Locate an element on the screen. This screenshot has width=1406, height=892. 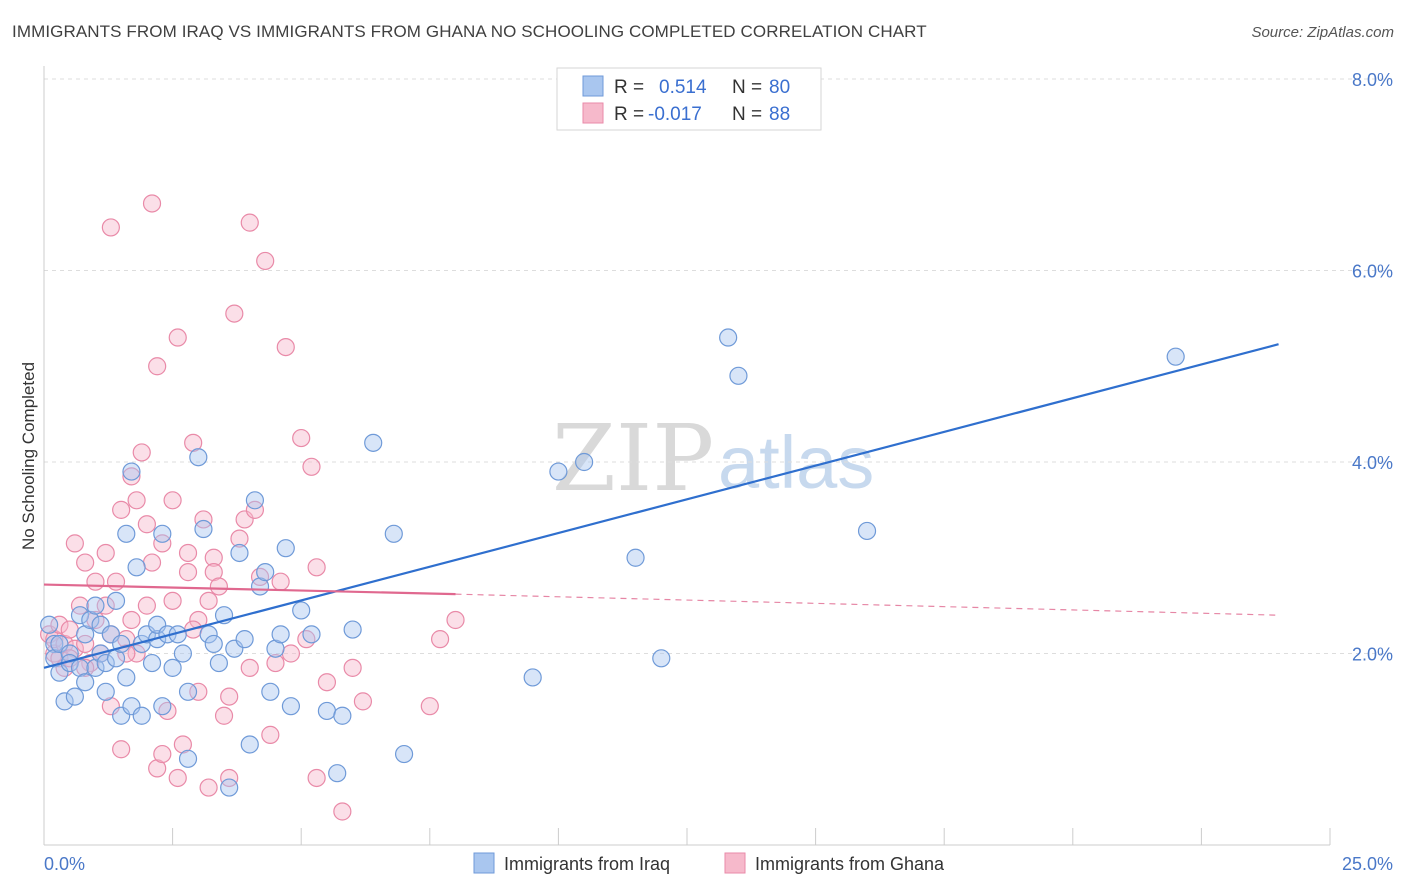
source-label: Source: ZipAtlas.com is located at coordinates (1322, 32).